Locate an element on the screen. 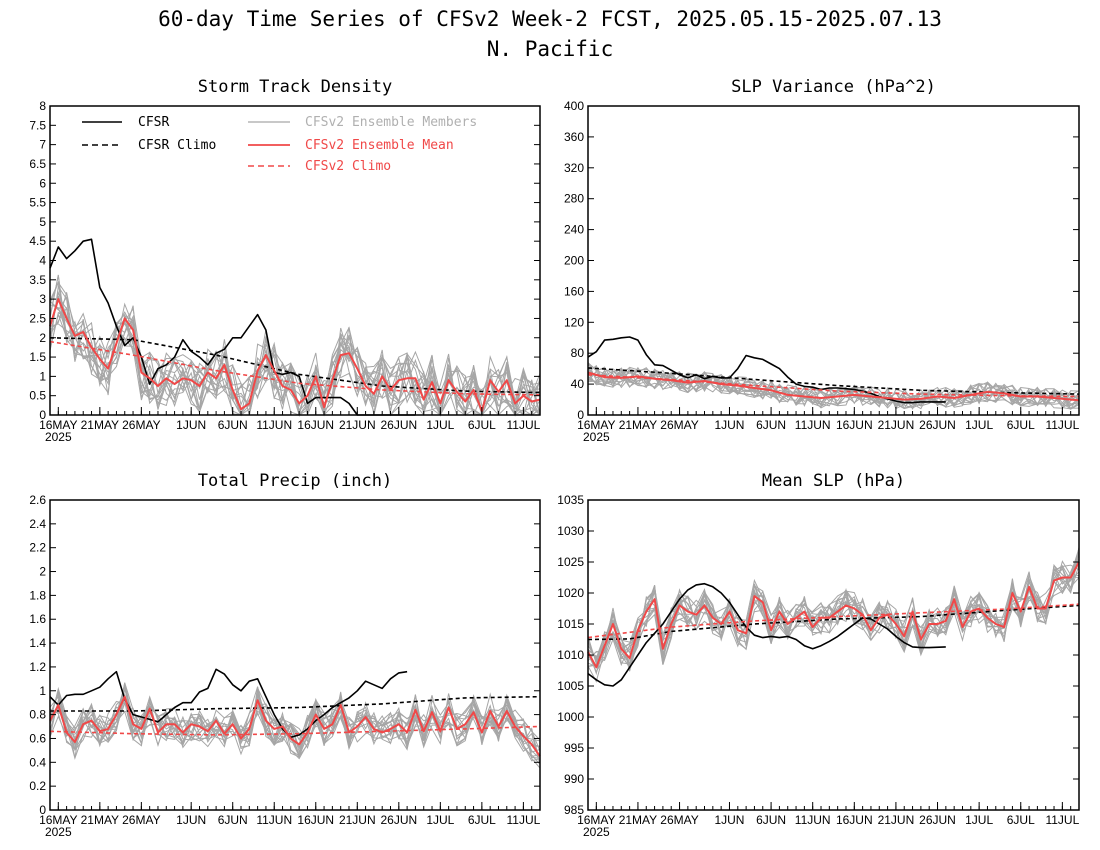 This screenshot has height=850, width=1100. panel-title: SLP Variance (hPa^2) is located at coordinates (833, 87).